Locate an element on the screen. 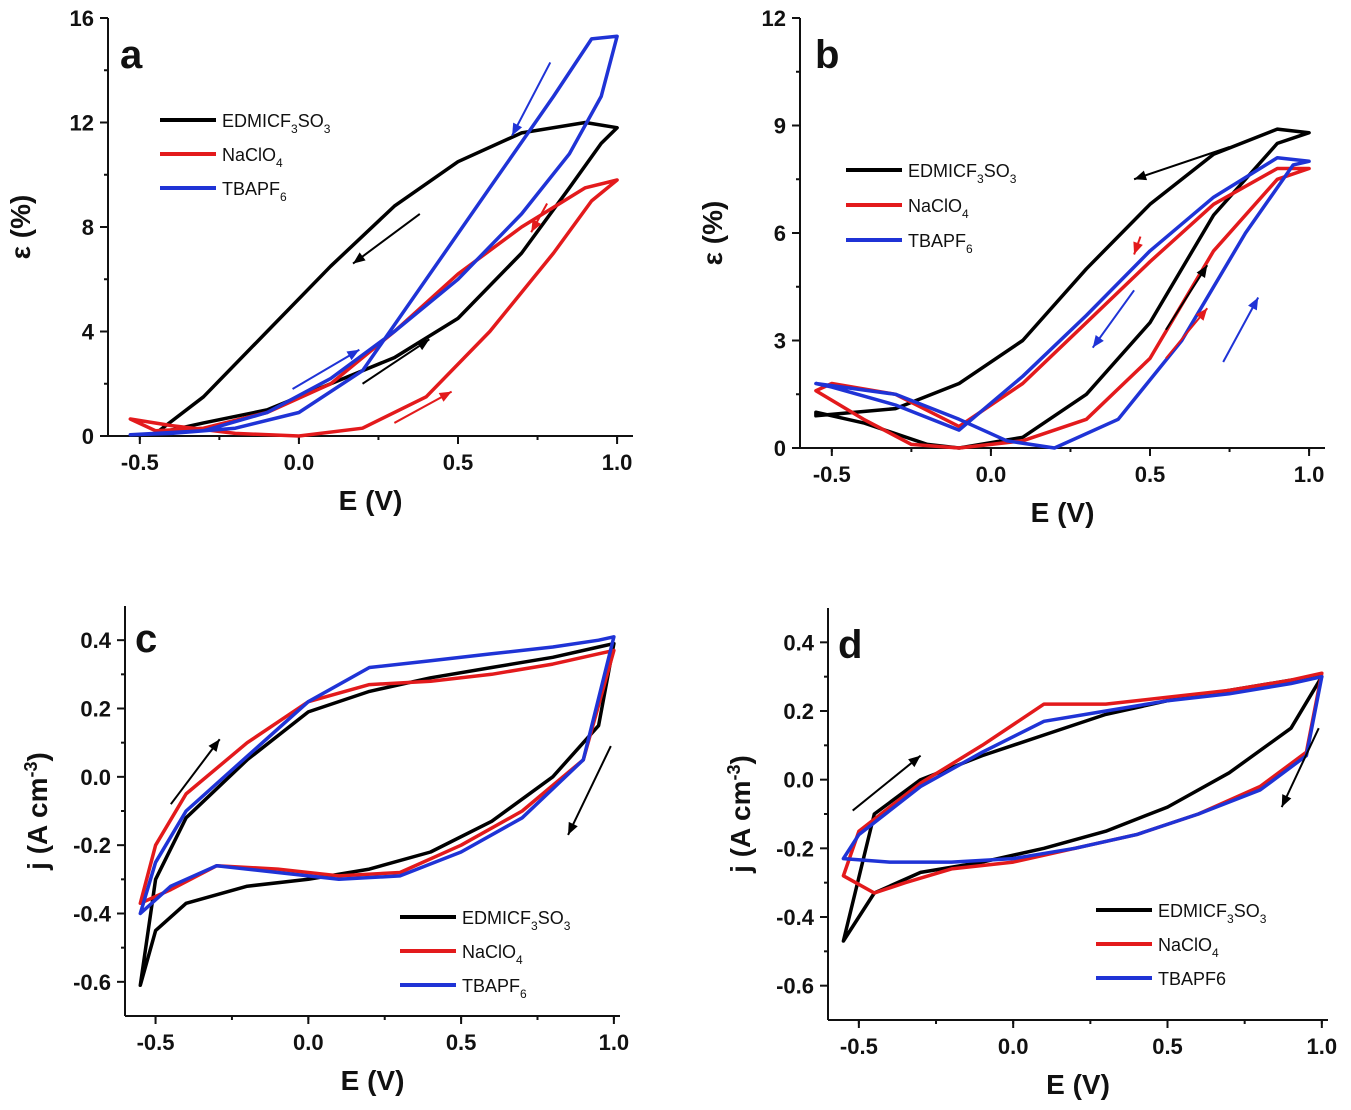  y-axis-title-superscript: -3 is located at coordinates (31, 770).